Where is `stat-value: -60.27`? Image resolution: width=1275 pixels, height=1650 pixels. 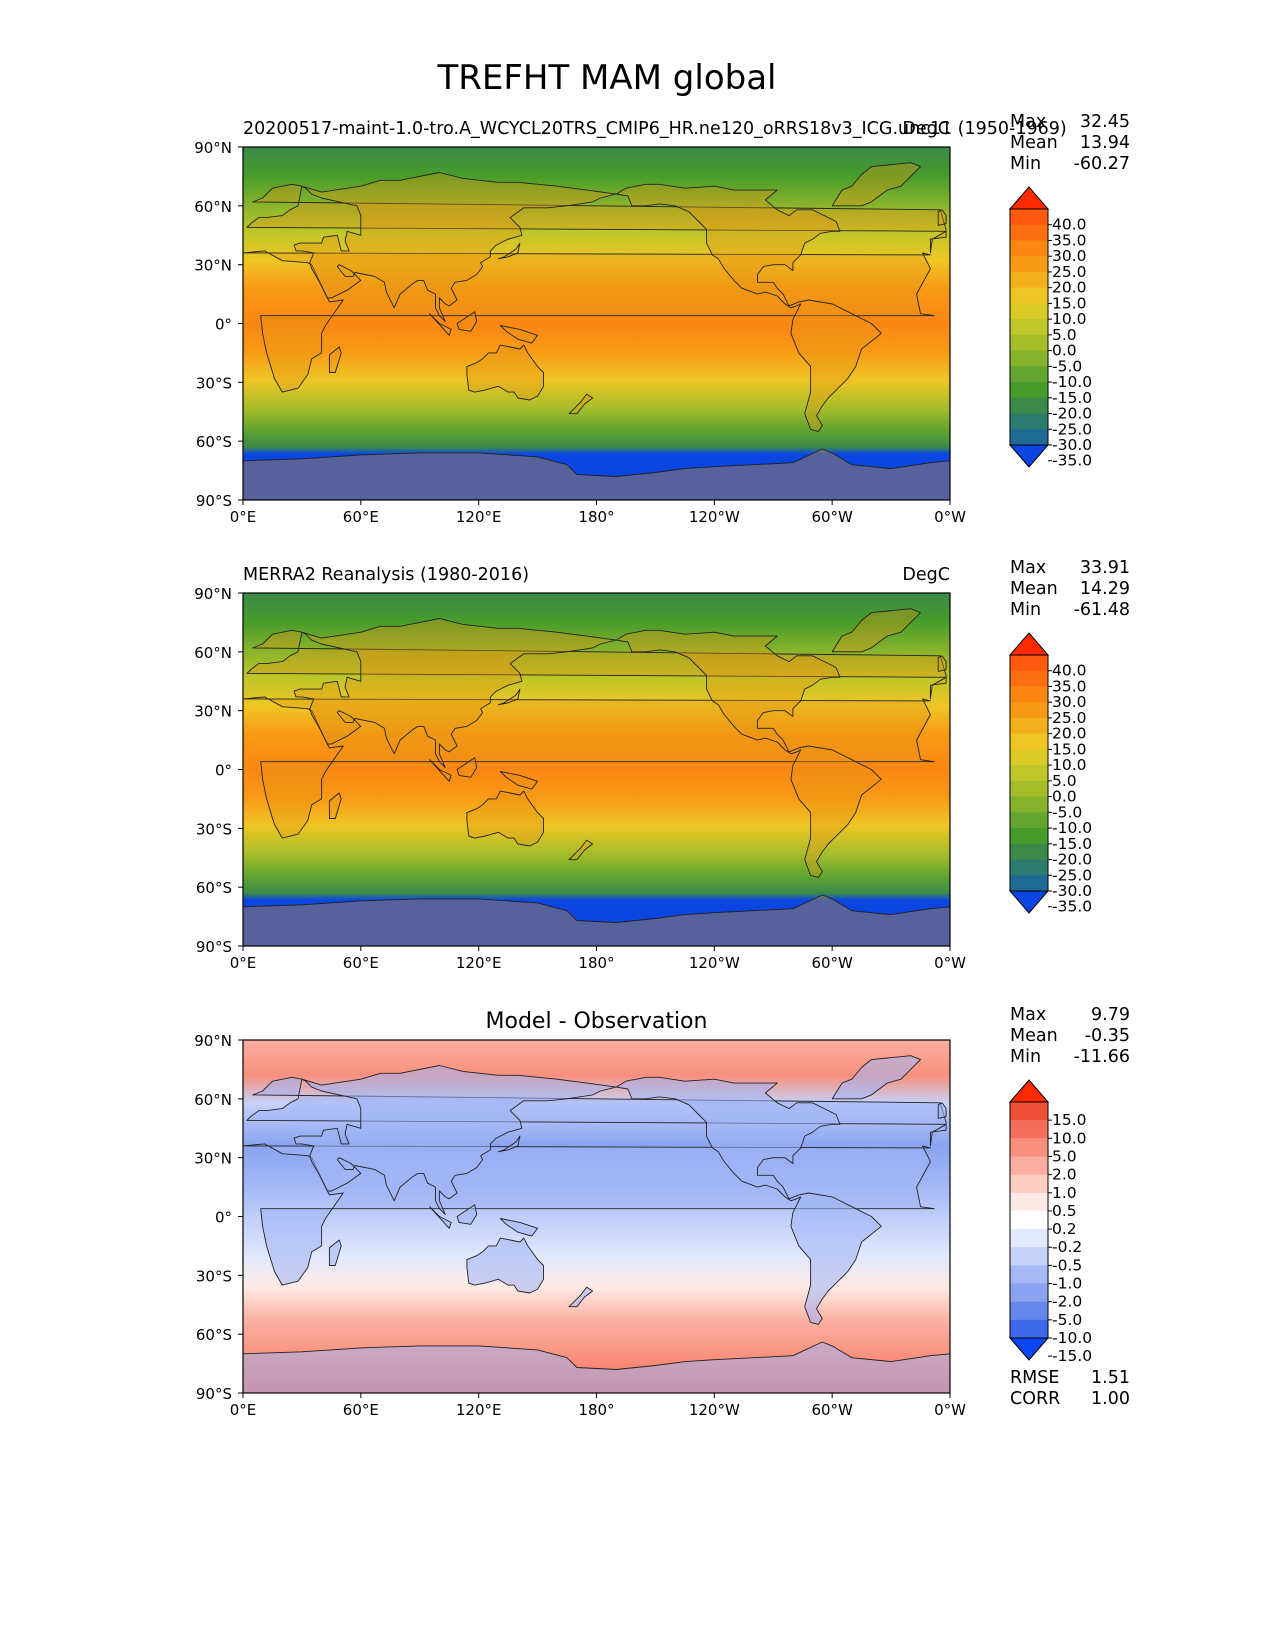
stat-value: -60.27 is located at coordinates (1102, 164).